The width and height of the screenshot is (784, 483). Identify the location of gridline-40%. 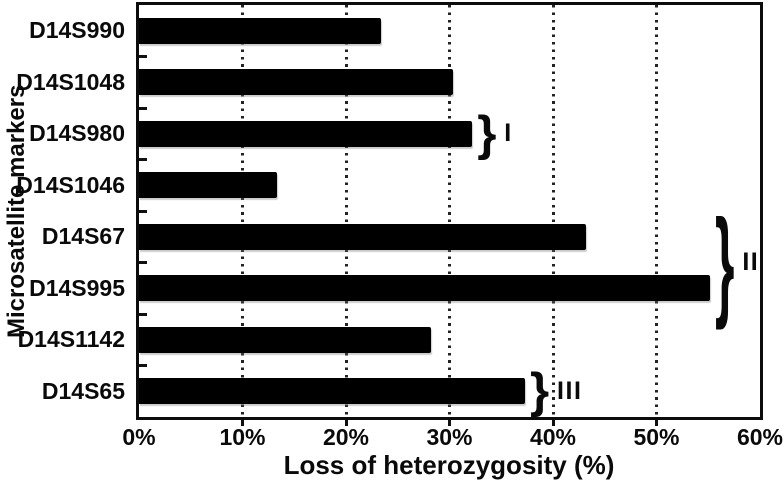
(553, 211).